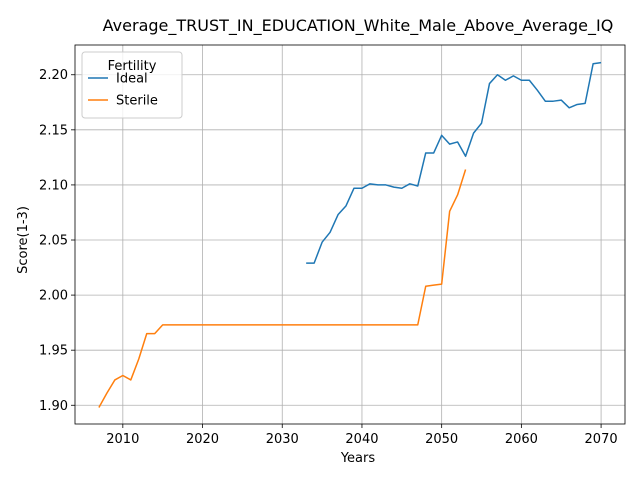  What do you see at coordinates (132, 79) in the screenshot?
I see `legend-label-ideal: Ideal` at bounding box center [132, 79].